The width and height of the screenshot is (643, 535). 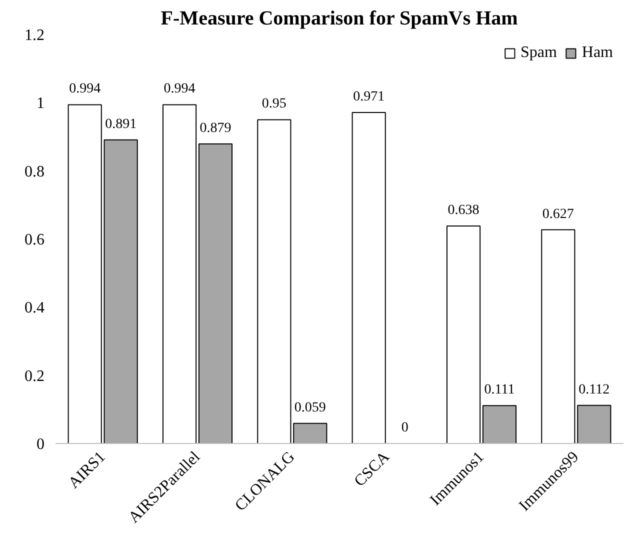 I want to click on y-tick-label: 0.8, so click(x=34, y=171).